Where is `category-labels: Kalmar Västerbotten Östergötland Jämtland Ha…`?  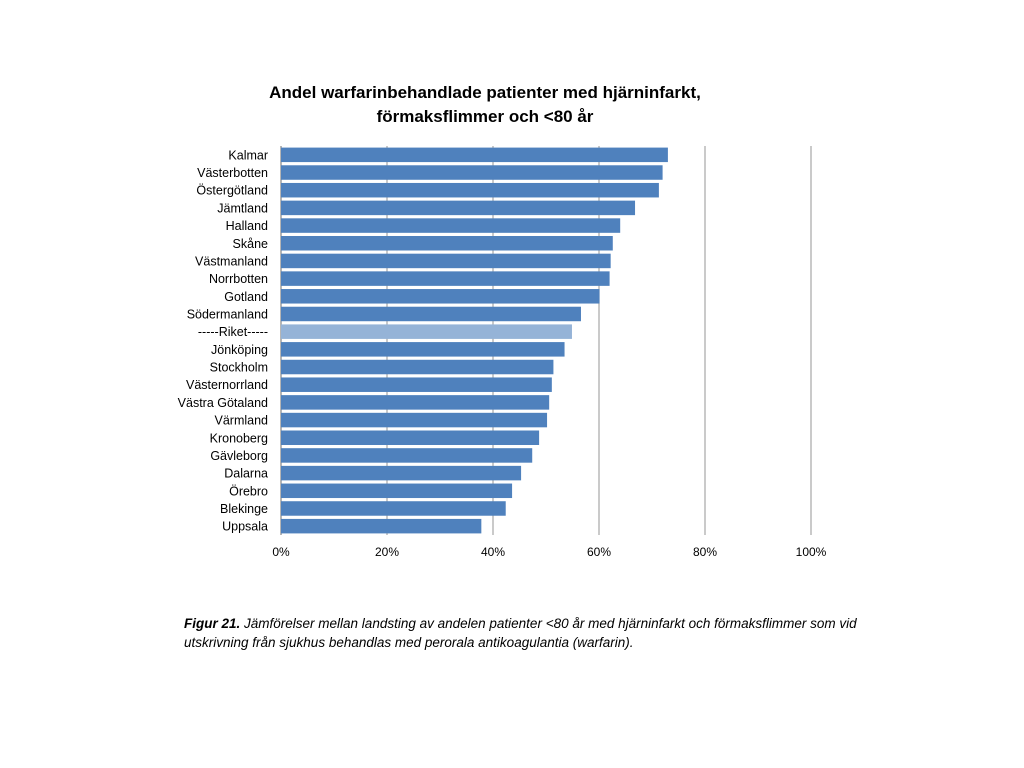 category-labels: Kalmar Västerbotten Östergötland Jämtland Ha… is located at coordinates (223, 340).